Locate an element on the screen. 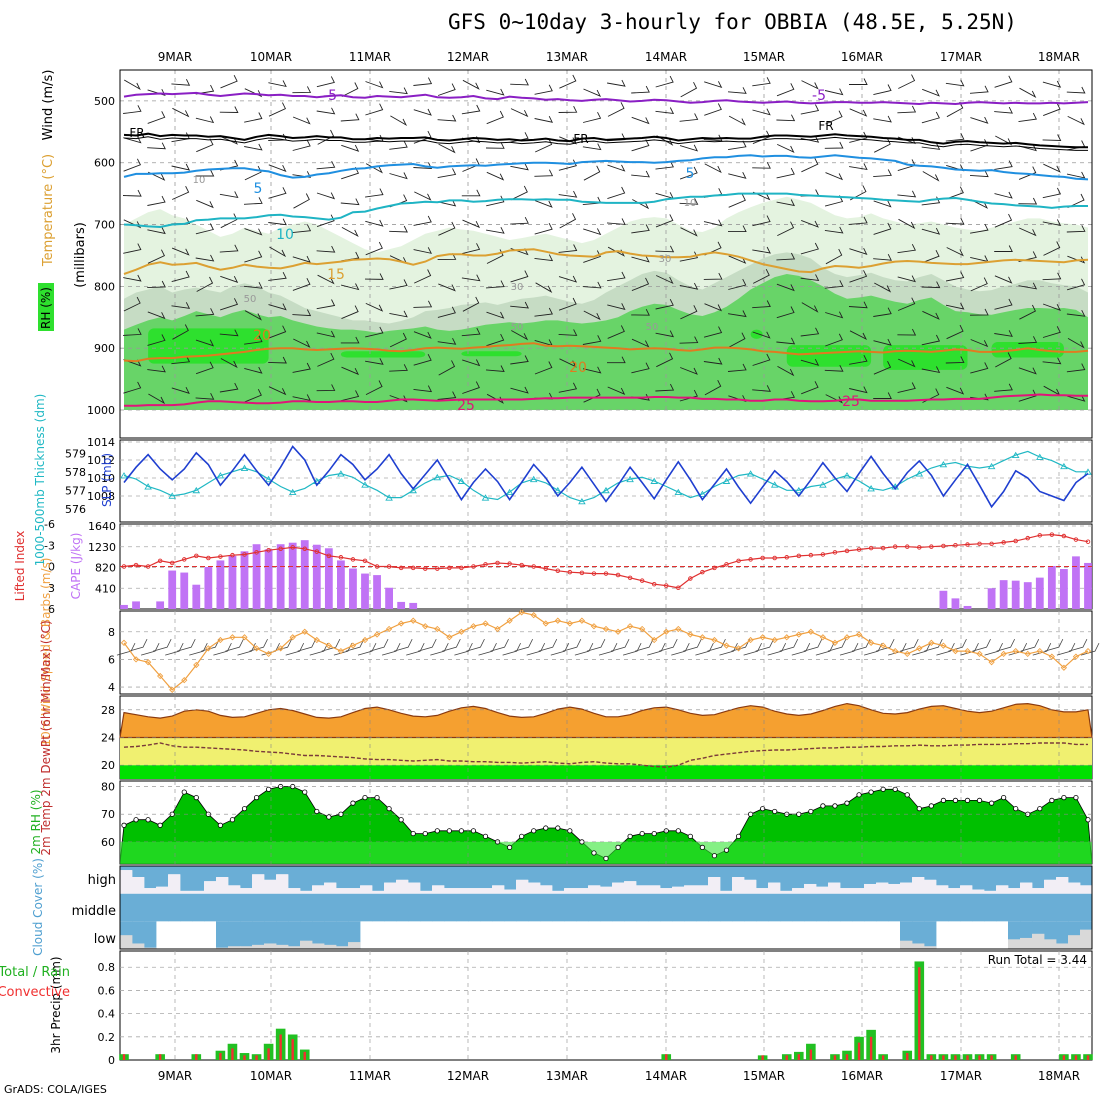 The width and height of the screenshot is (1100, 1100). low-cloud-cell is located at coordinates (1014, 944).